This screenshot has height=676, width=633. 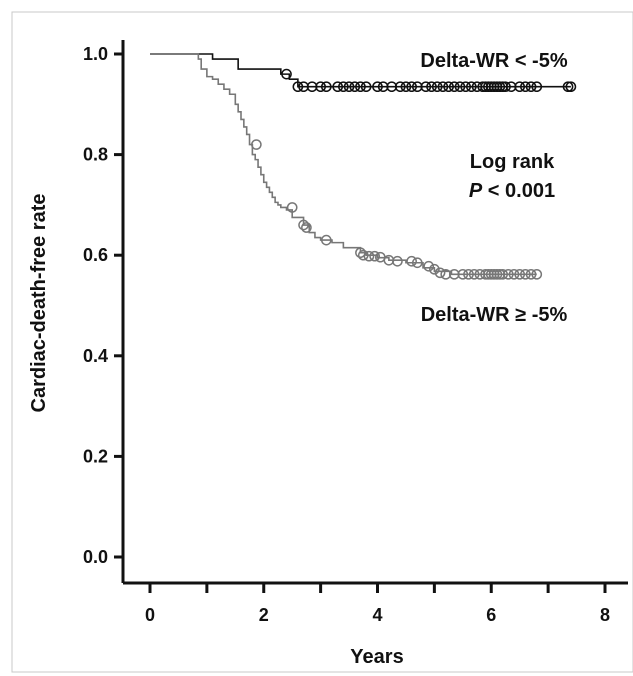 What do you see at coordinates (493, 61) in the screenshot?
I see `upper-group-label: Delta-WR < -5%` at bounding box center [493, 61].